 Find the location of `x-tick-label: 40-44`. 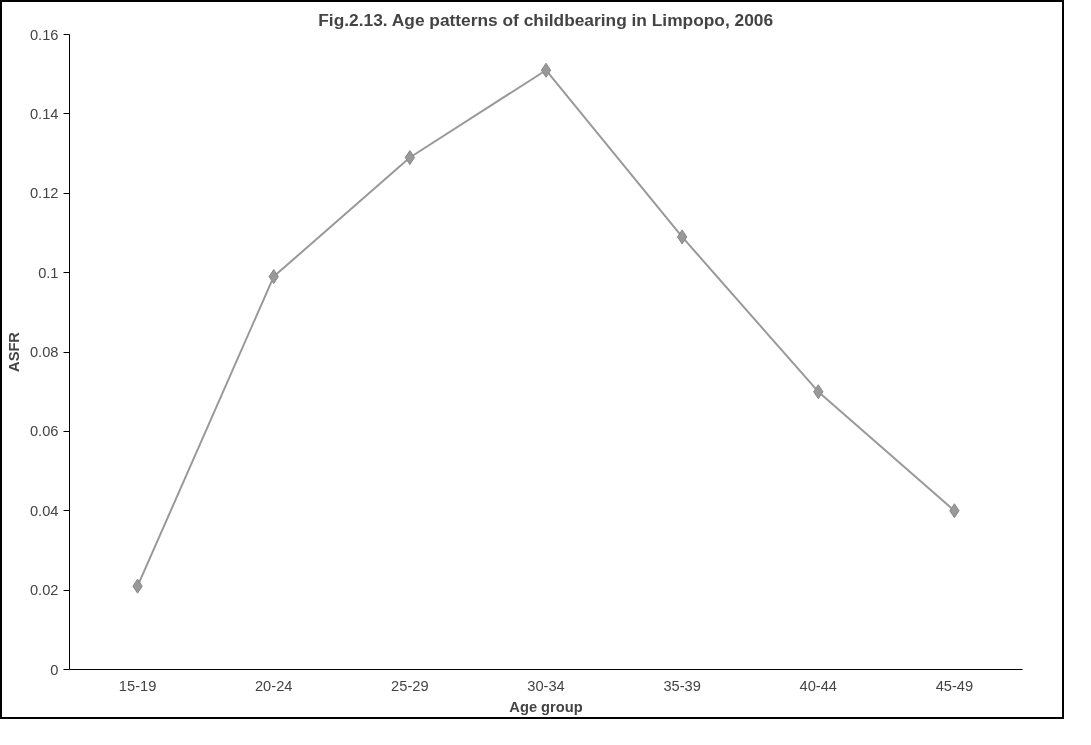

x-tick-label: 40-44 is located at coordinates (818, 685).